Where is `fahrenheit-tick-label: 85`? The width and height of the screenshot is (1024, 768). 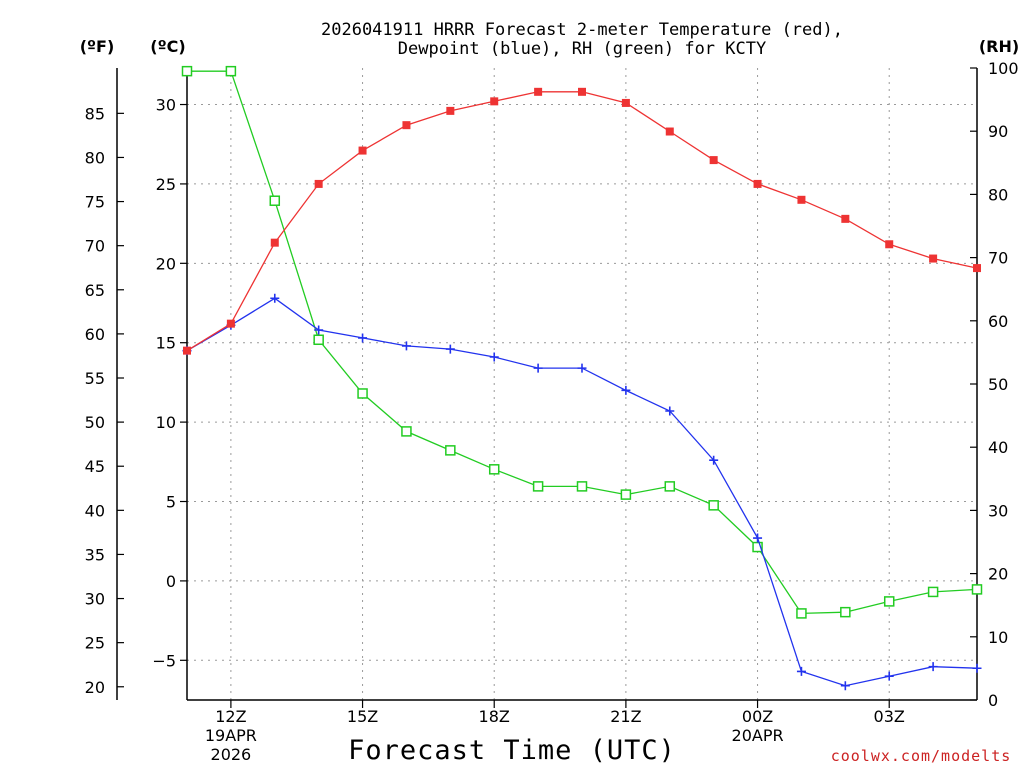 fahrenheit-tick-label: 85 is located at coordinates (95, 113).